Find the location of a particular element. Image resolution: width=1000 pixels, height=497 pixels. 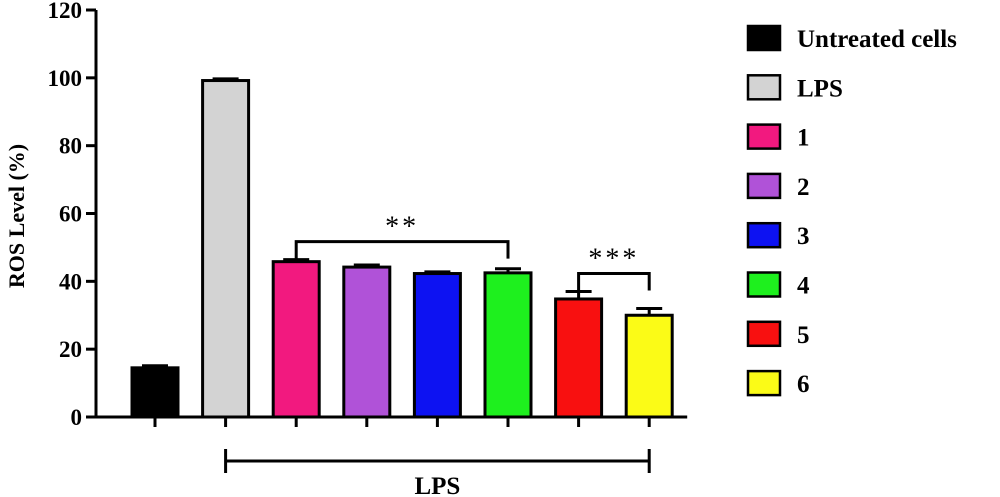

legend-label: 5 is located at coordinates (803, 335).